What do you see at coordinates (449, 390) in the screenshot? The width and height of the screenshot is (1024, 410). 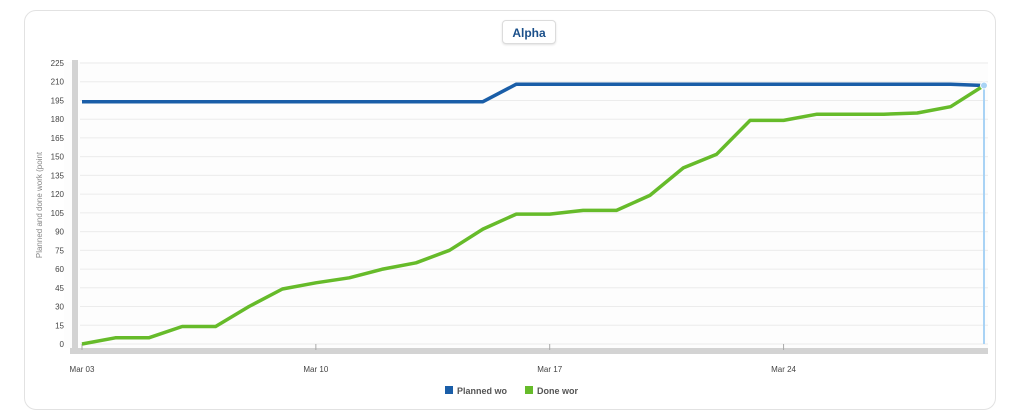 I see `legend-swatch-planned` at bounding box center [449, 390].